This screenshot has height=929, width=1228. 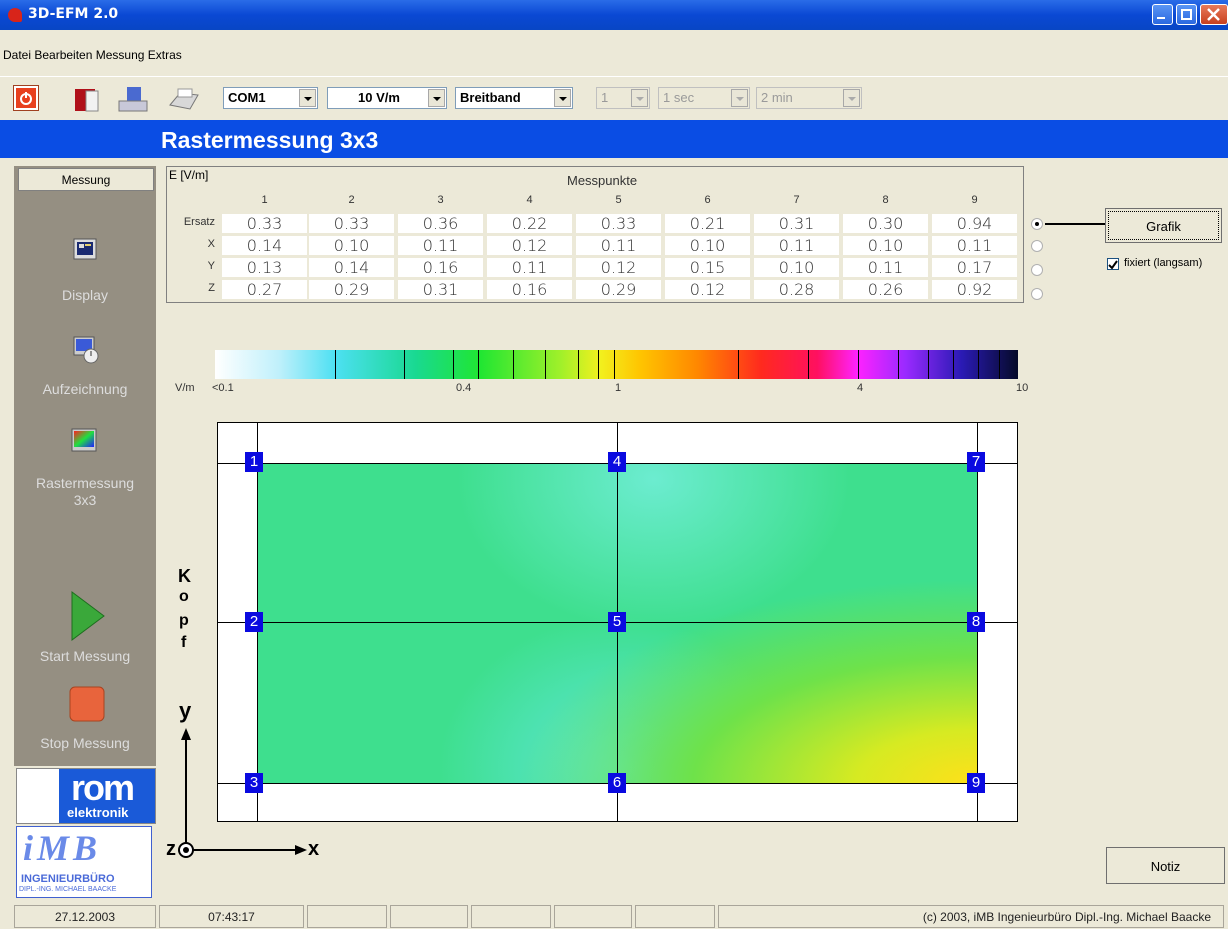 I want to click on status-panel, so click(x=347, y=916).